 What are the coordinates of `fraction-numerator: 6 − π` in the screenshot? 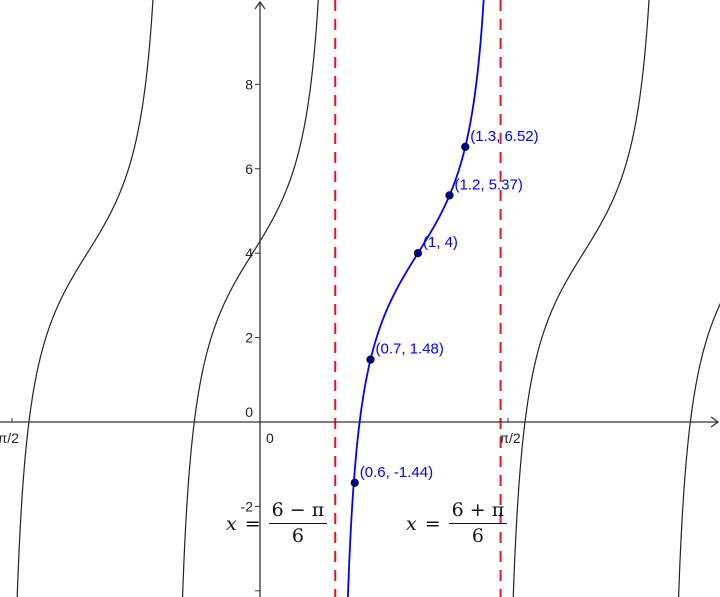 It's located at (298, 511).